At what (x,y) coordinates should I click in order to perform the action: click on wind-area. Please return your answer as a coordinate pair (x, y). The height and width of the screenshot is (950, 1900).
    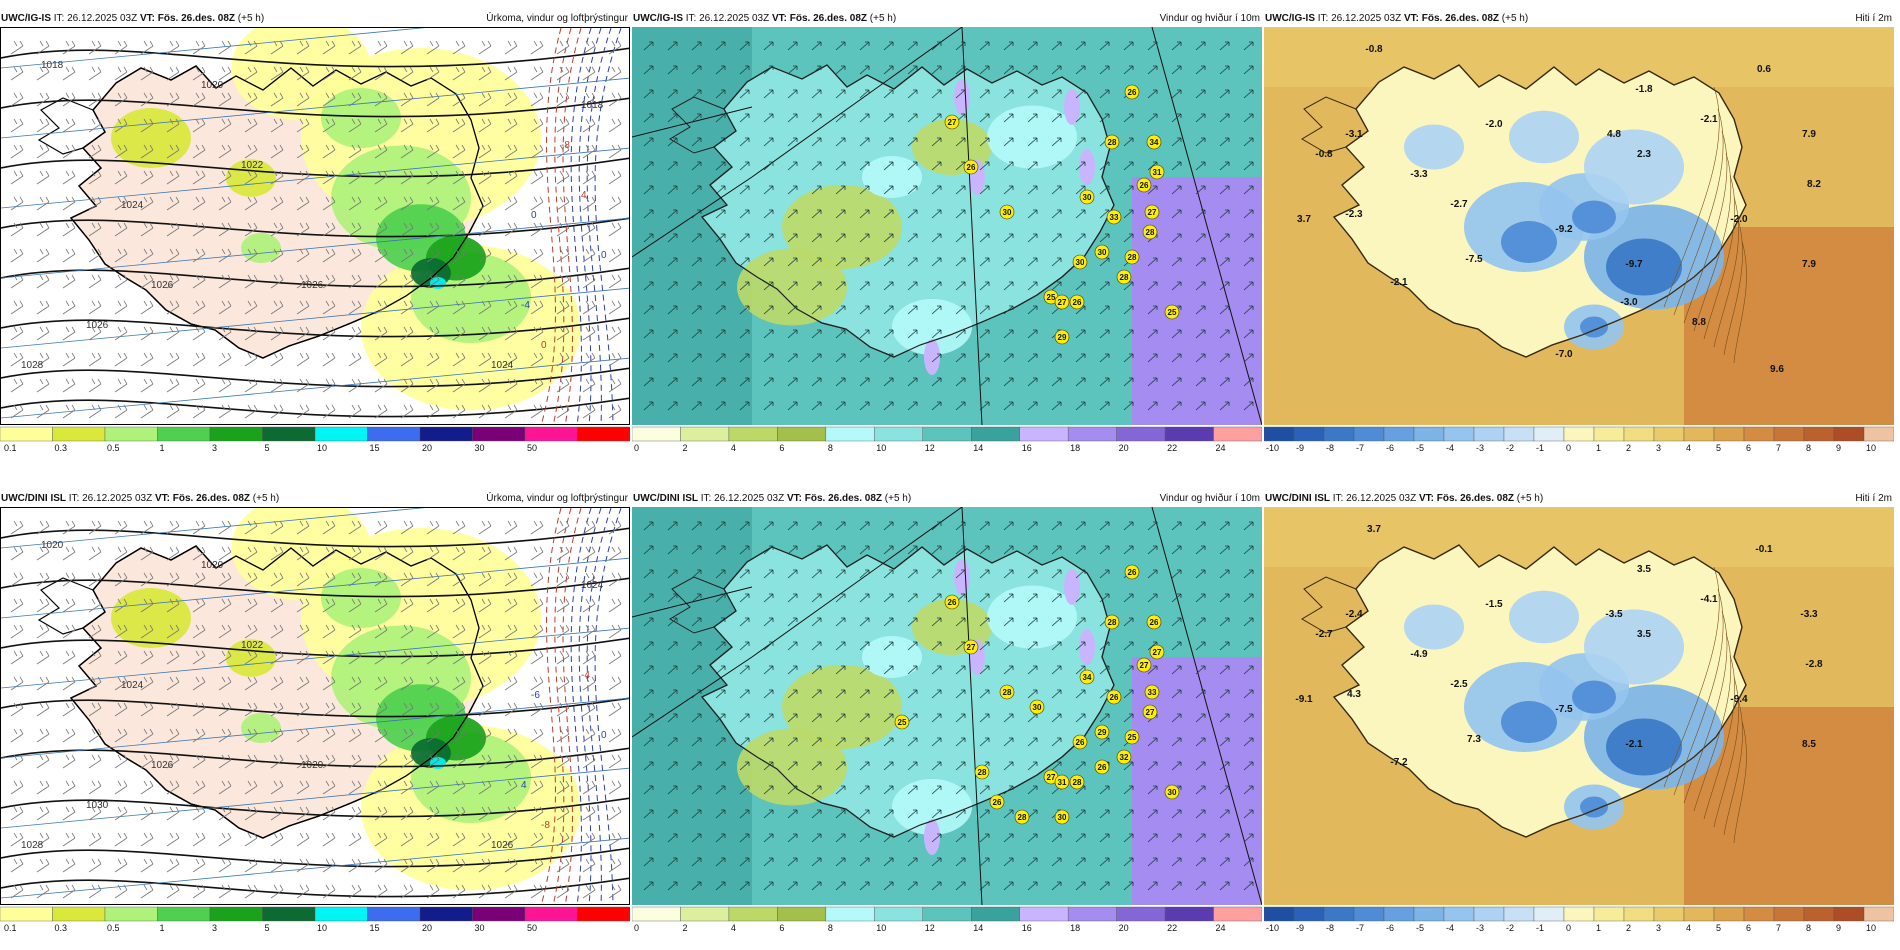
    Looking at the image, I should click on (842, 707).